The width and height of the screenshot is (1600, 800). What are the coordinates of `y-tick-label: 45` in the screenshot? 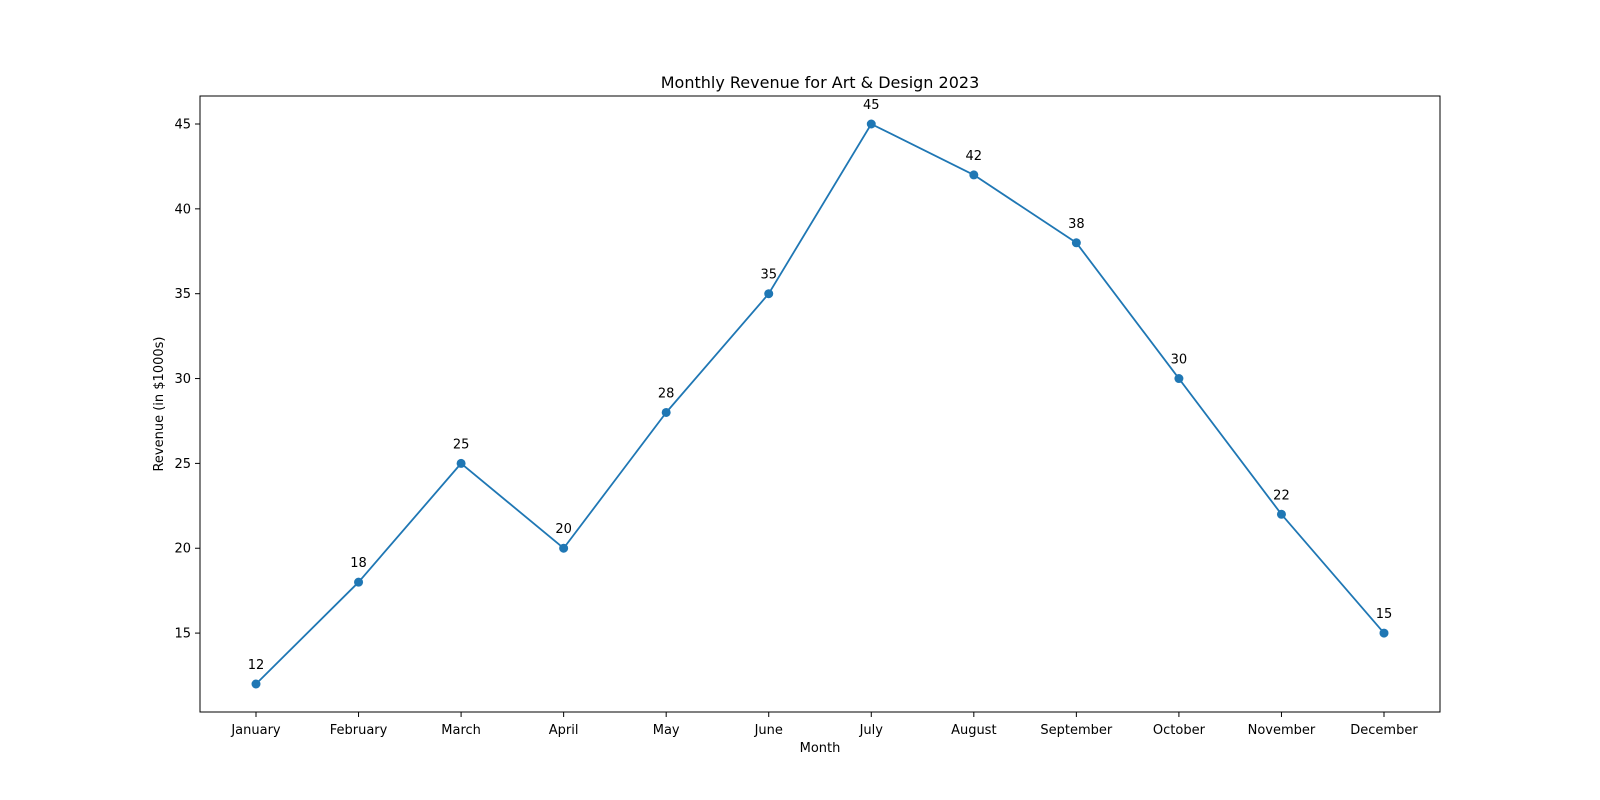 It's located at (182, 125).